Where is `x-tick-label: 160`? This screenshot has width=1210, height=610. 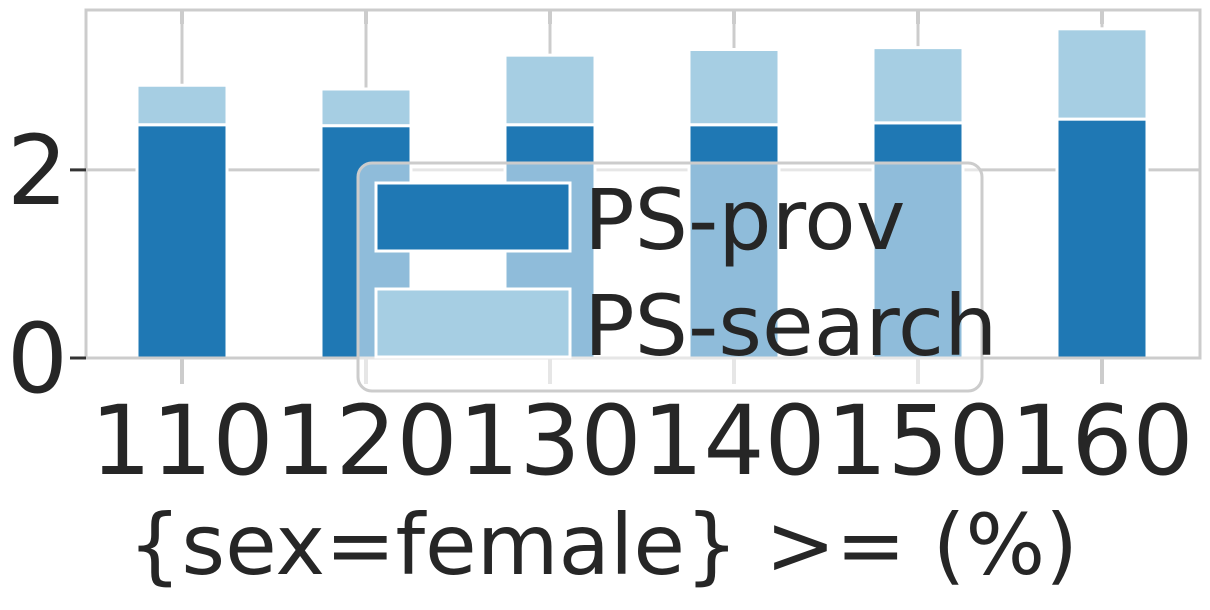 x-tick-label: 160 is located at coordinates (1101, 441).